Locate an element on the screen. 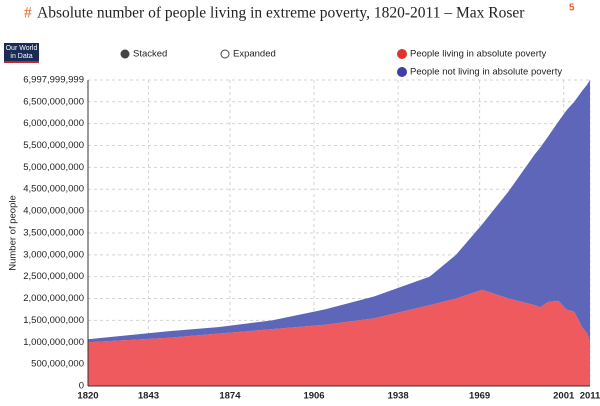  y-axis-label: Number of people is located at coordinates (13, 233).